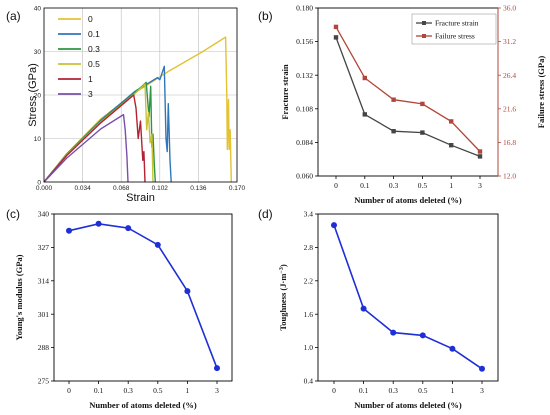  I want to click on x-tick-label: 0.034, so click(82, 188).